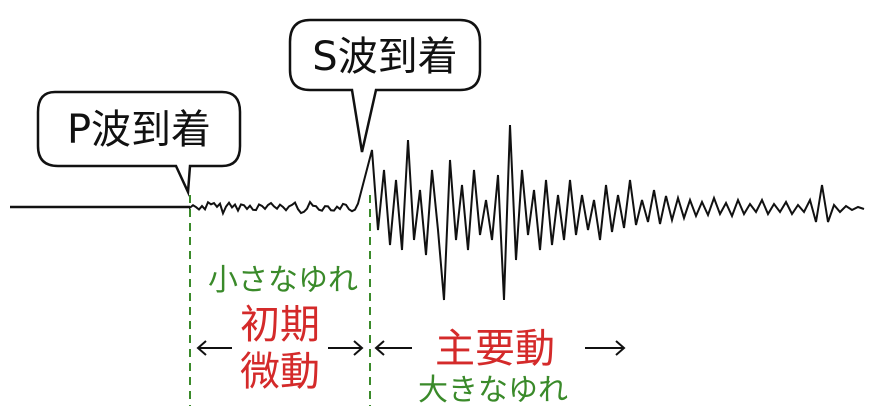  Describe the element at coordinates (280, 348) in the screenshot. I see `initial-tremor-arrow` at that location.